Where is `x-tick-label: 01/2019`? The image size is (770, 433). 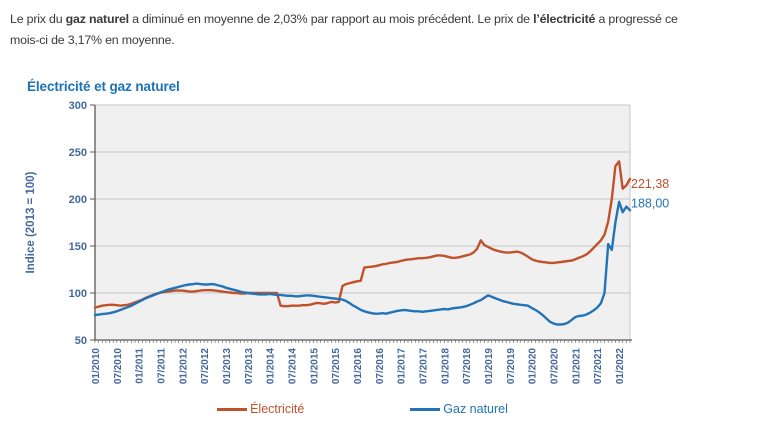
x-tick-label: 01/2019 is located at coordinates (489, 366).